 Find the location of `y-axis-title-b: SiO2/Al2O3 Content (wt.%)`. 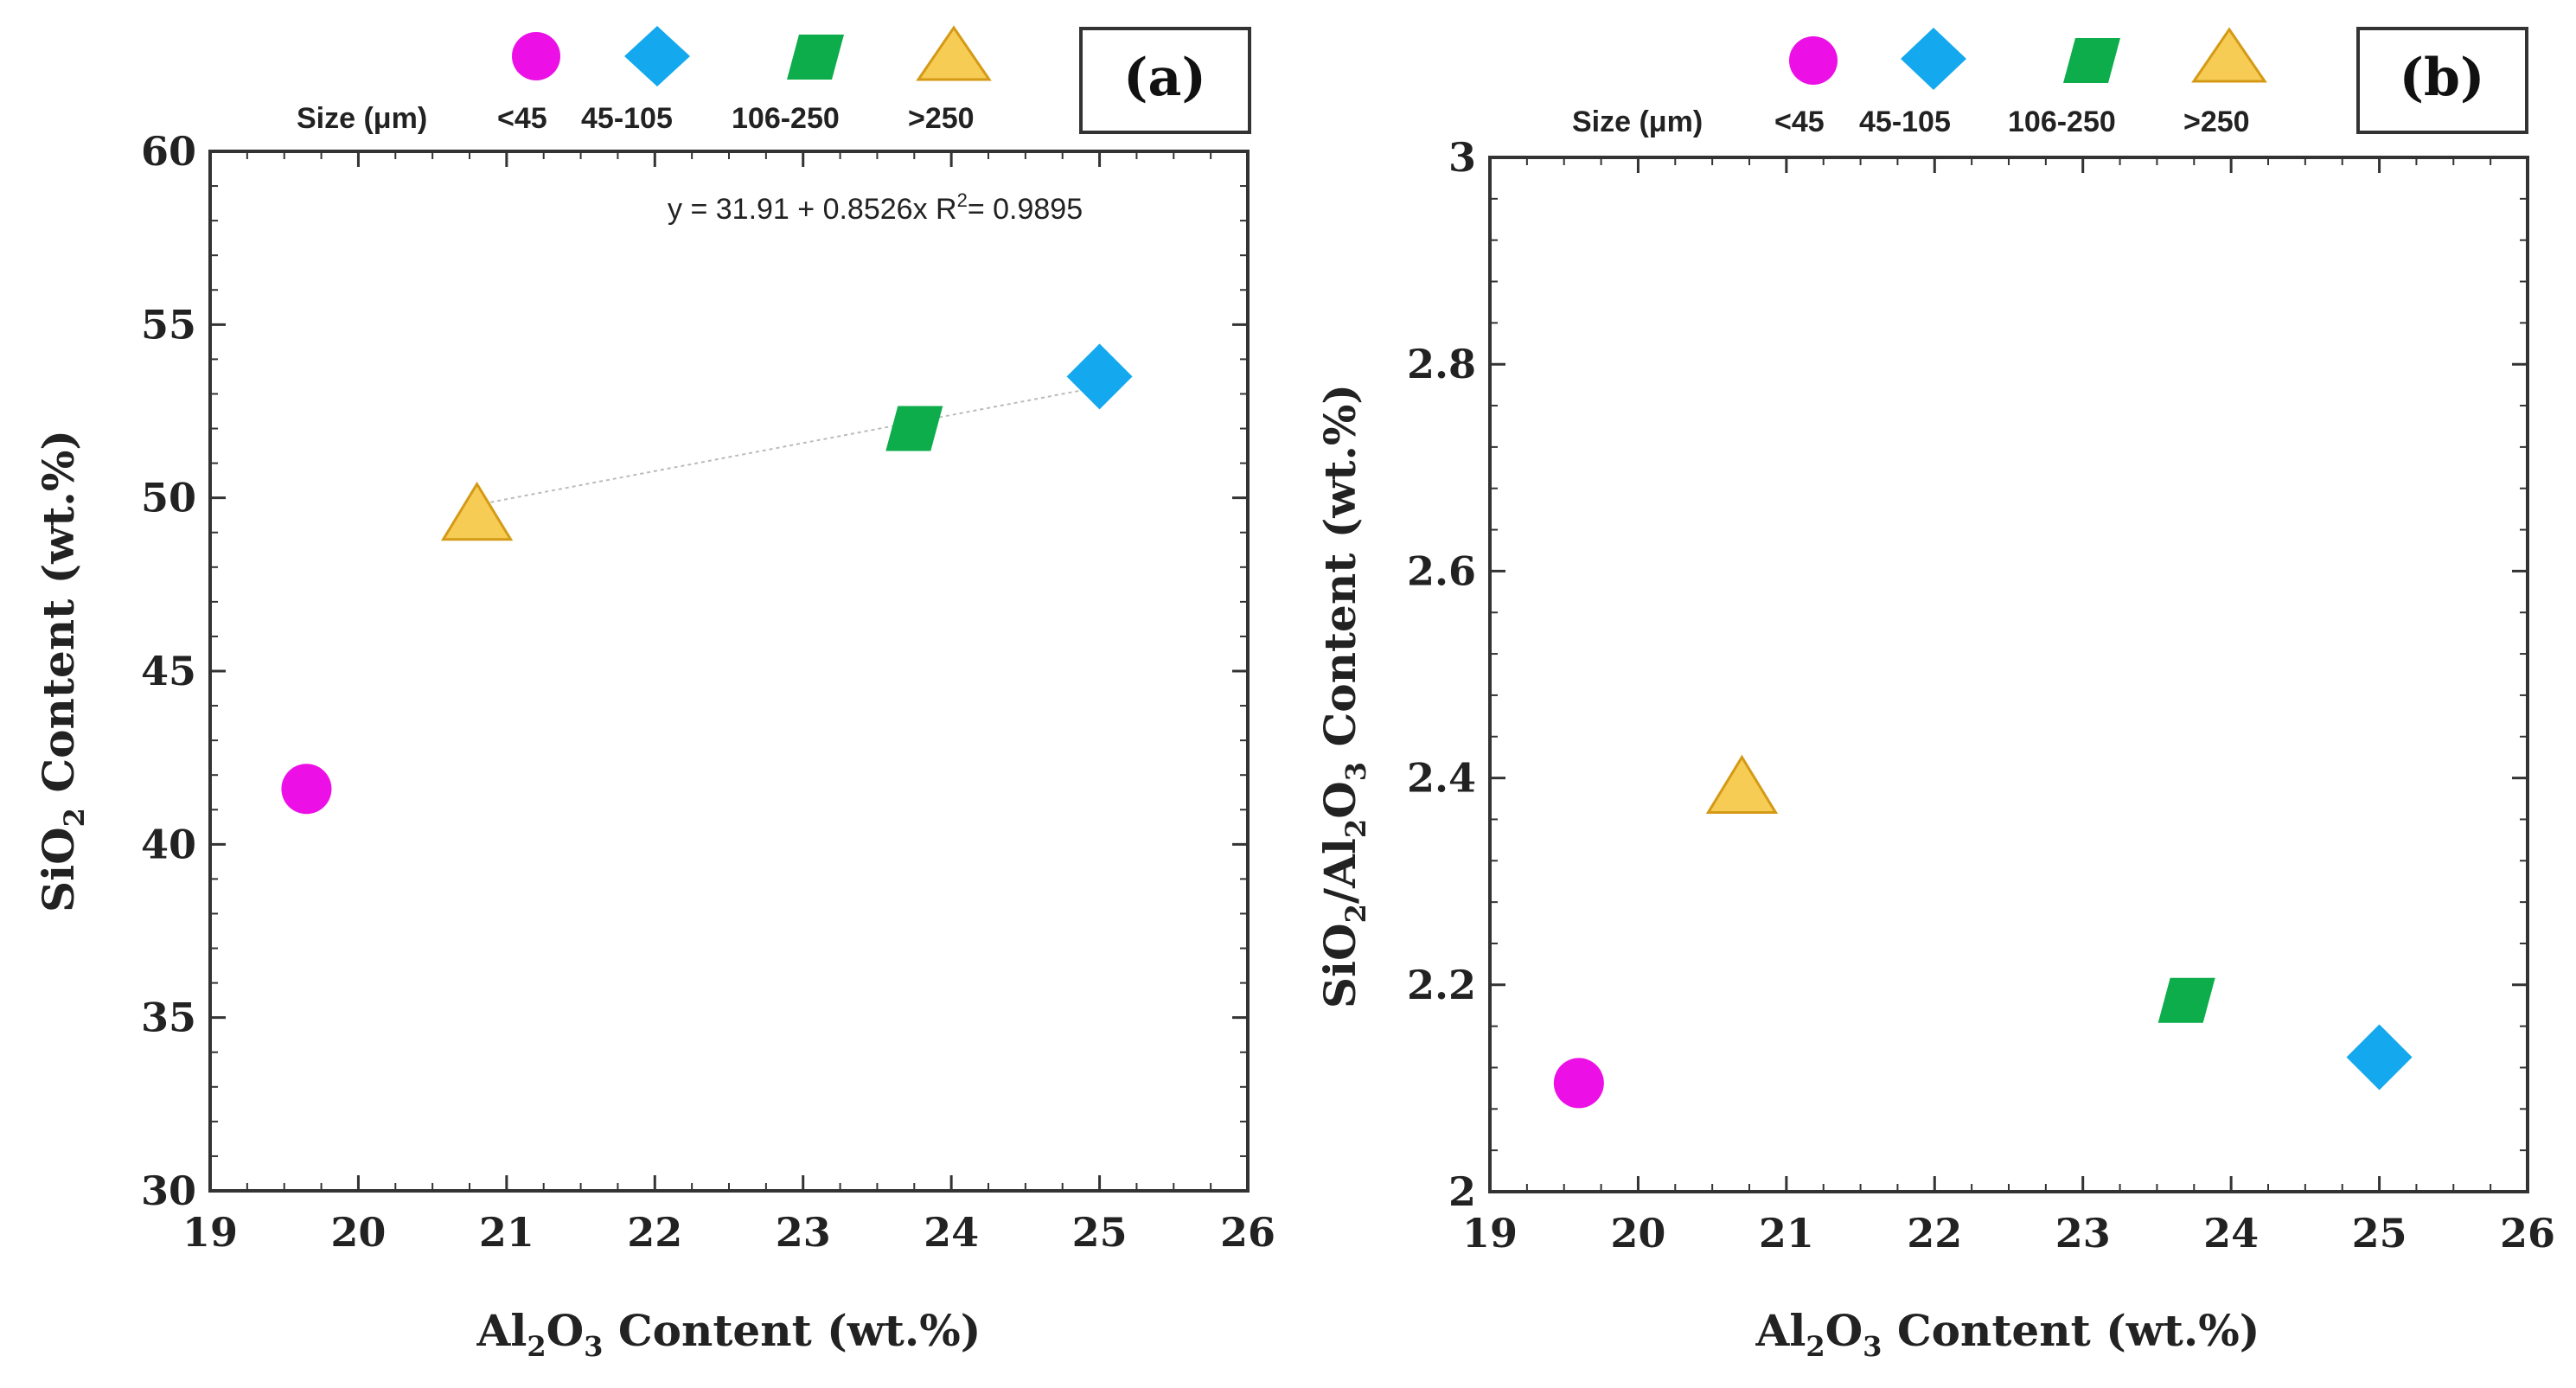

y-axis-title-b: SiO2/Al2O3 Content (wt.%) is located at coordinates (1343, 696).